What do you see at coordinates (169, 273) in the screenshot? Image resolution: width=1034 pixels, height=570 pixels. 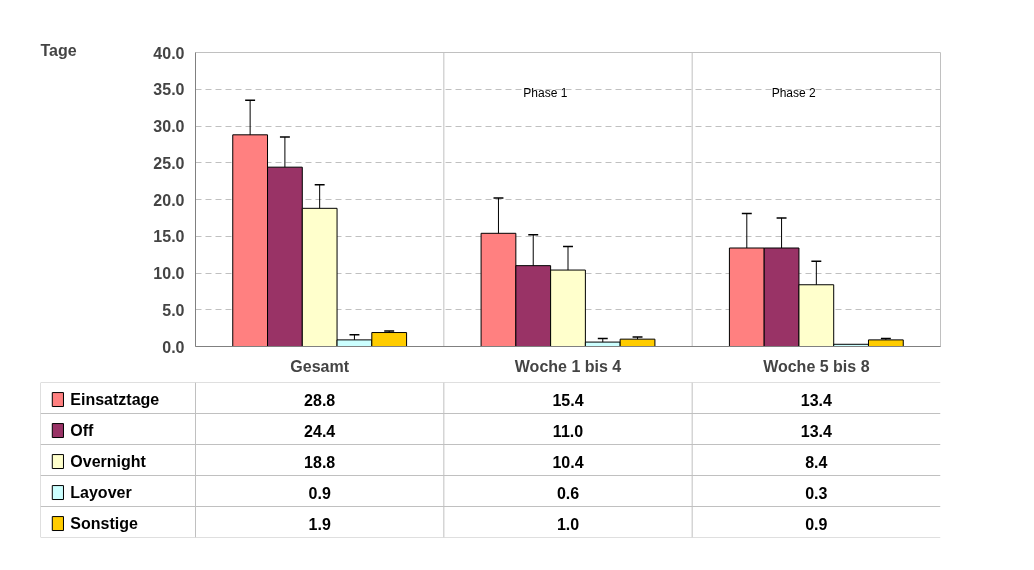 I see `y-tick-label: 10.0` at bounding box center [169, 273].